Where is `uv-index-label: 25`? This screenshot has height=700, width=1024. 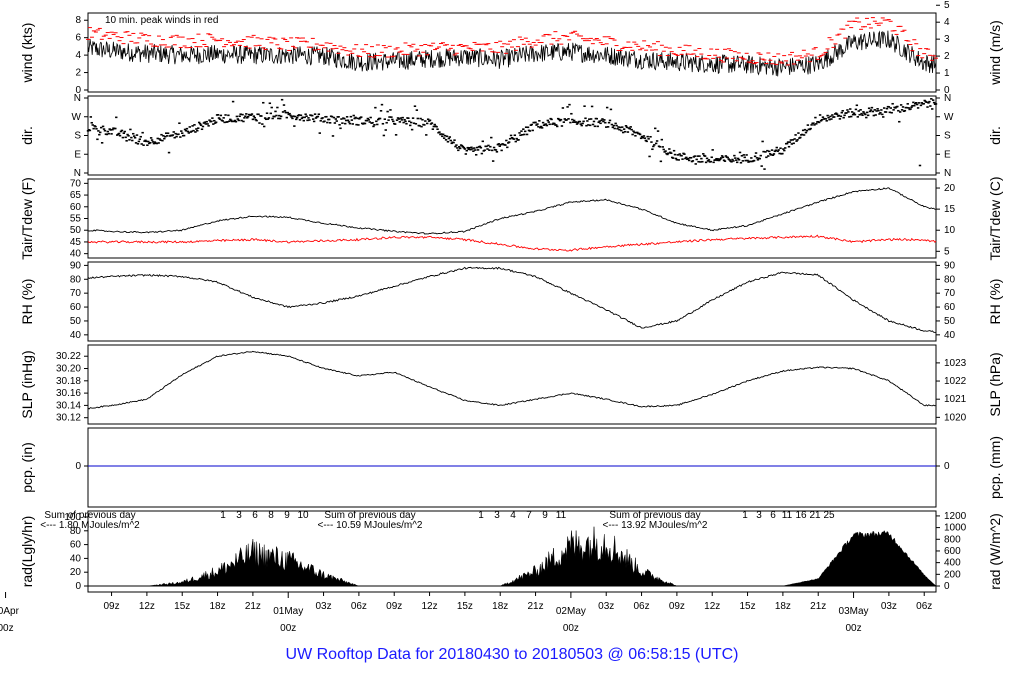
uv-index-label: 25 is located at coordinates (829, 515).